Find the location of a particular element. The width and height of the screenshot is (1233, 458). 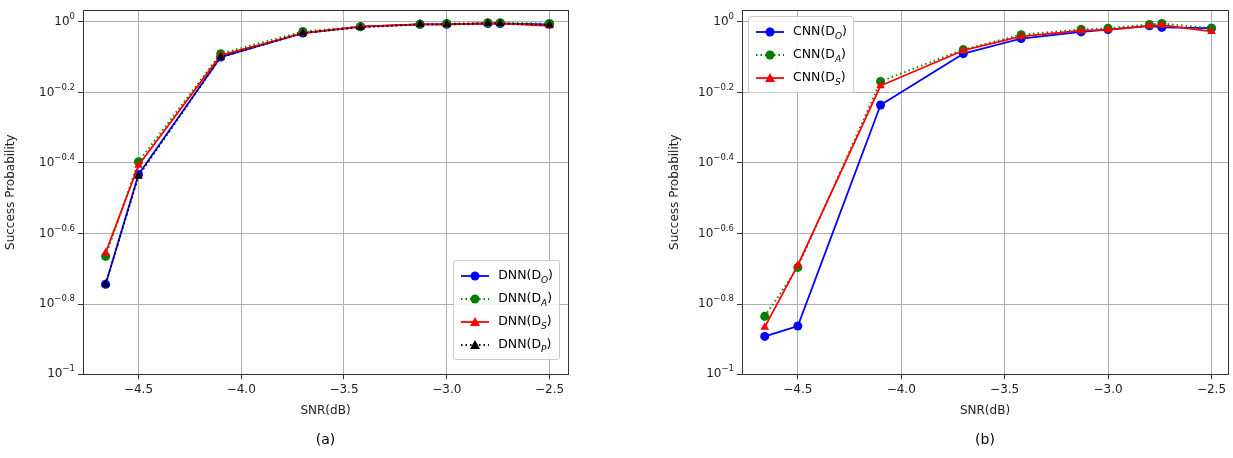

legend-label: CNN(D$_{A}$) is located at coordinates (819, 54).